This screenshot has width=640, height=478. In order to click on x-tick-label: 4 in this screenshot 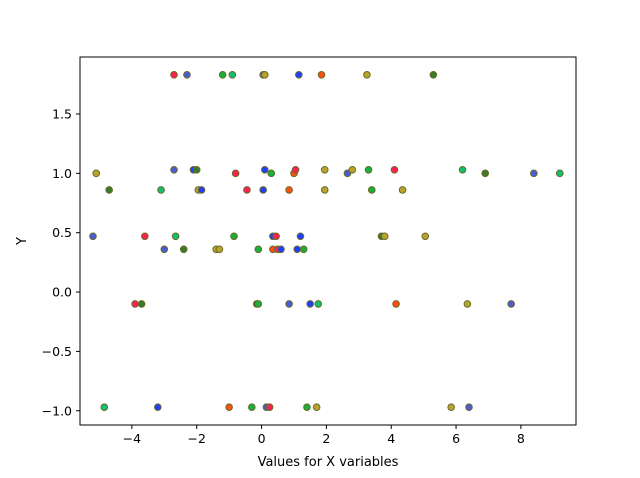, I will do `click(391, 438)`.